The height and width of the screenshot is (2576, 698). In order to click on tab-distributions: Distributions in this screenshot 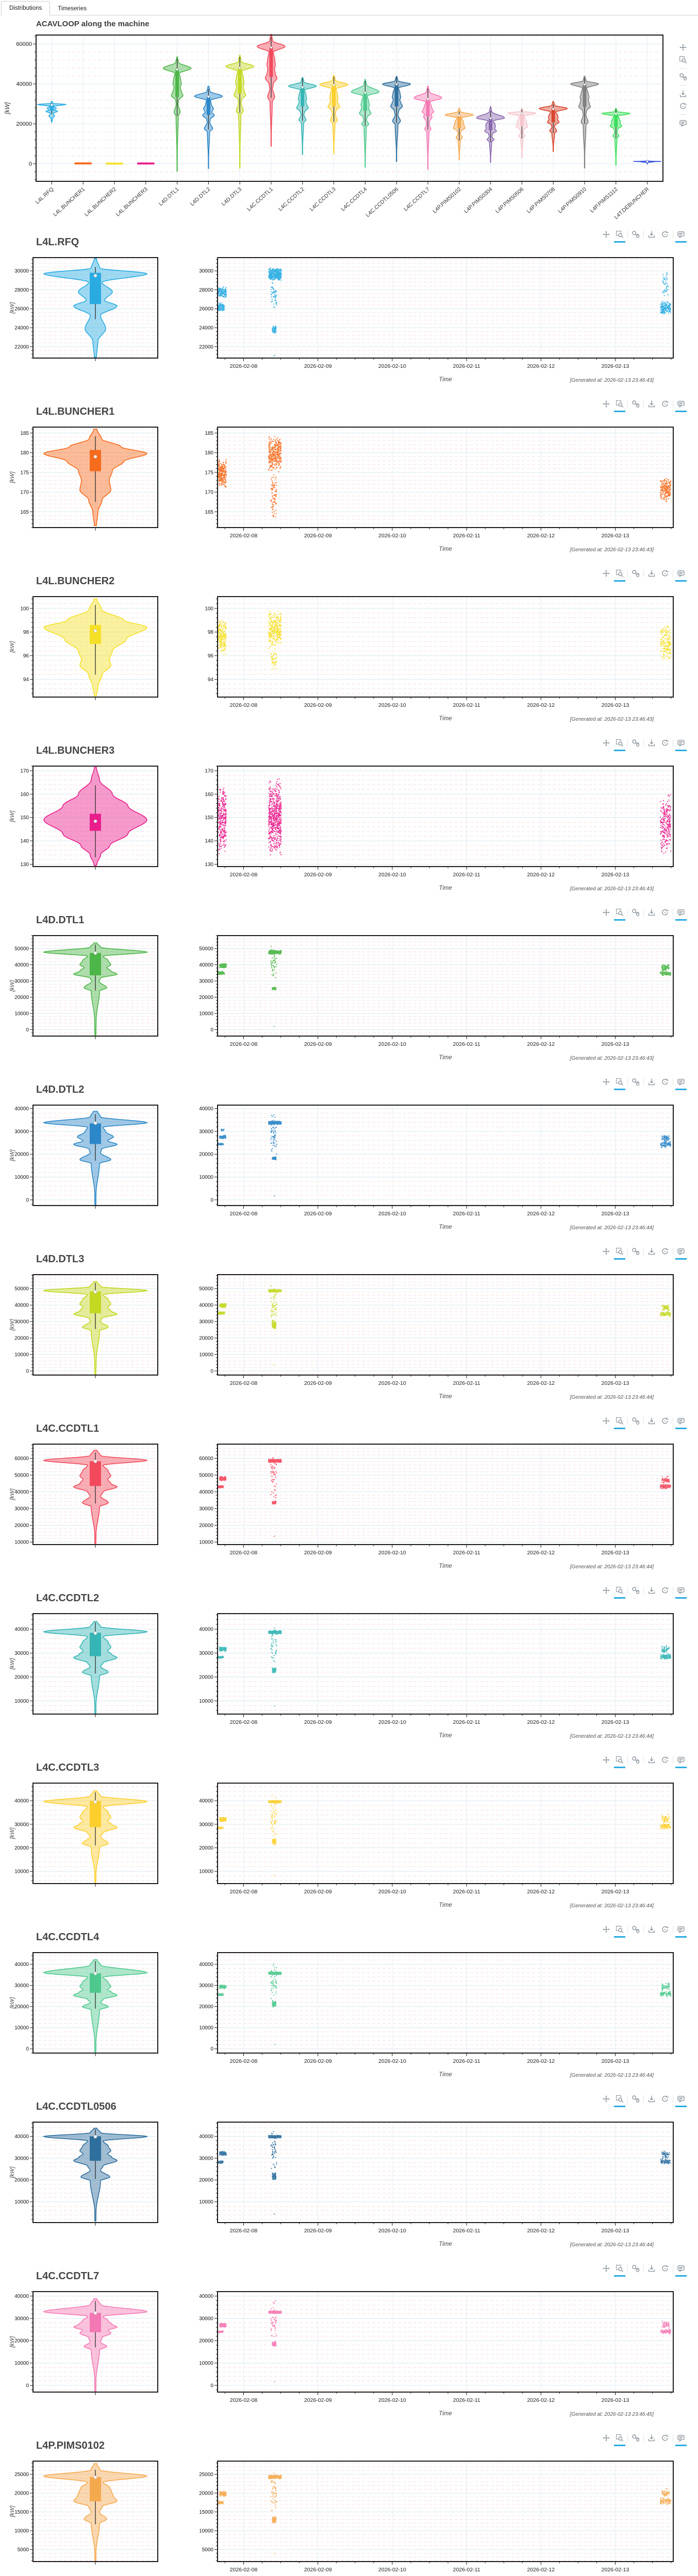, I will do `click(26, 8)`.